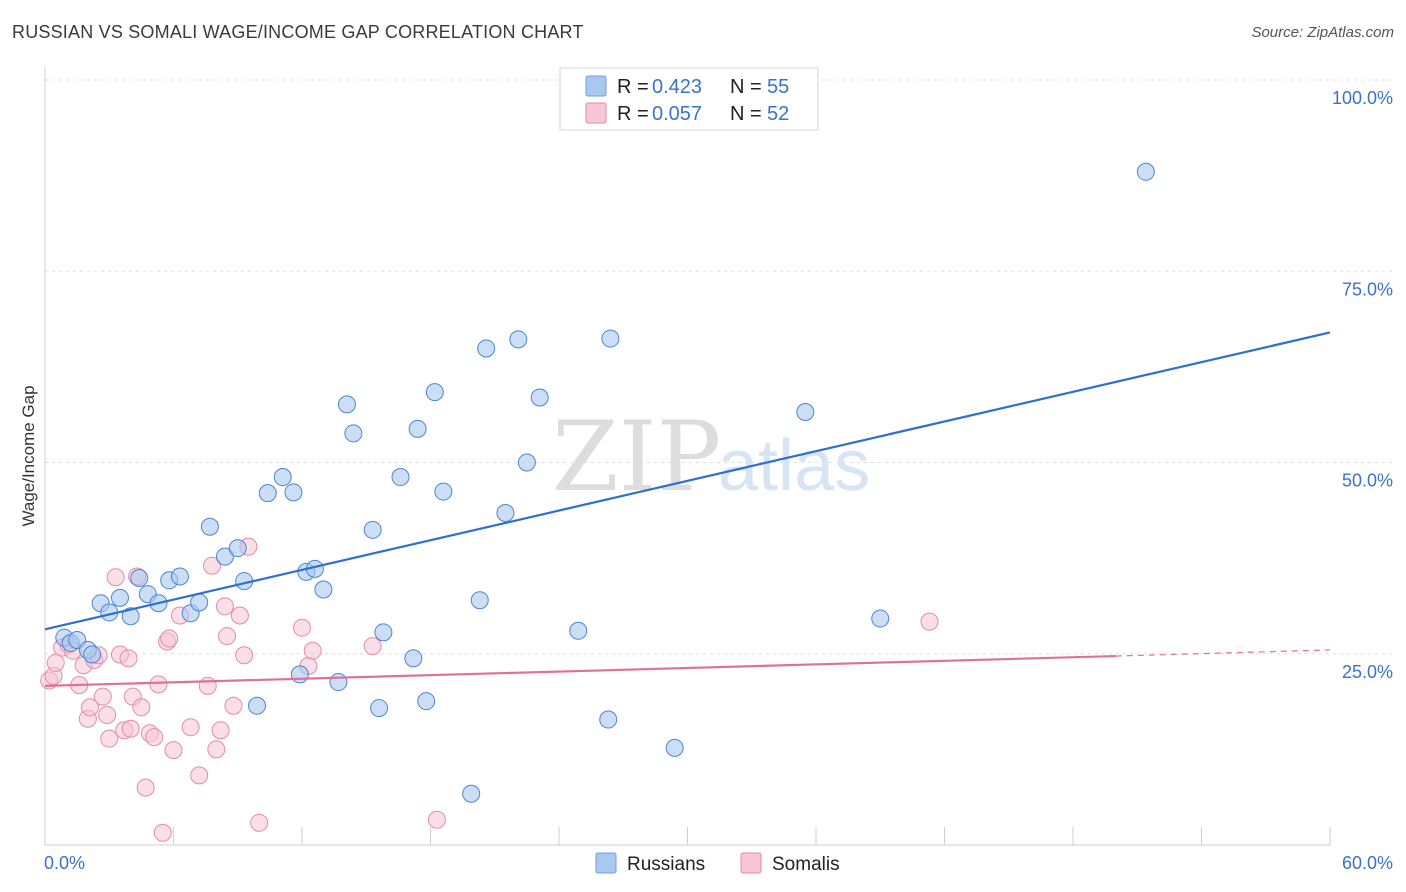 Image resolution: width=1406 pixels, height=892 pixels. Describe the element at coordinates (778, 114) in the screenshot. I see `somalis-n-value: 52` at that location.